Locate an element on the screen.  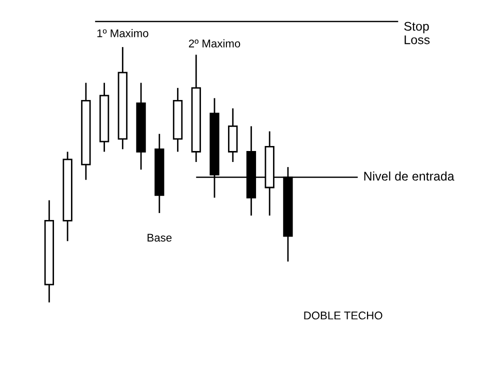
text: DOBLE TECHO is located at coordinates (343, 316).